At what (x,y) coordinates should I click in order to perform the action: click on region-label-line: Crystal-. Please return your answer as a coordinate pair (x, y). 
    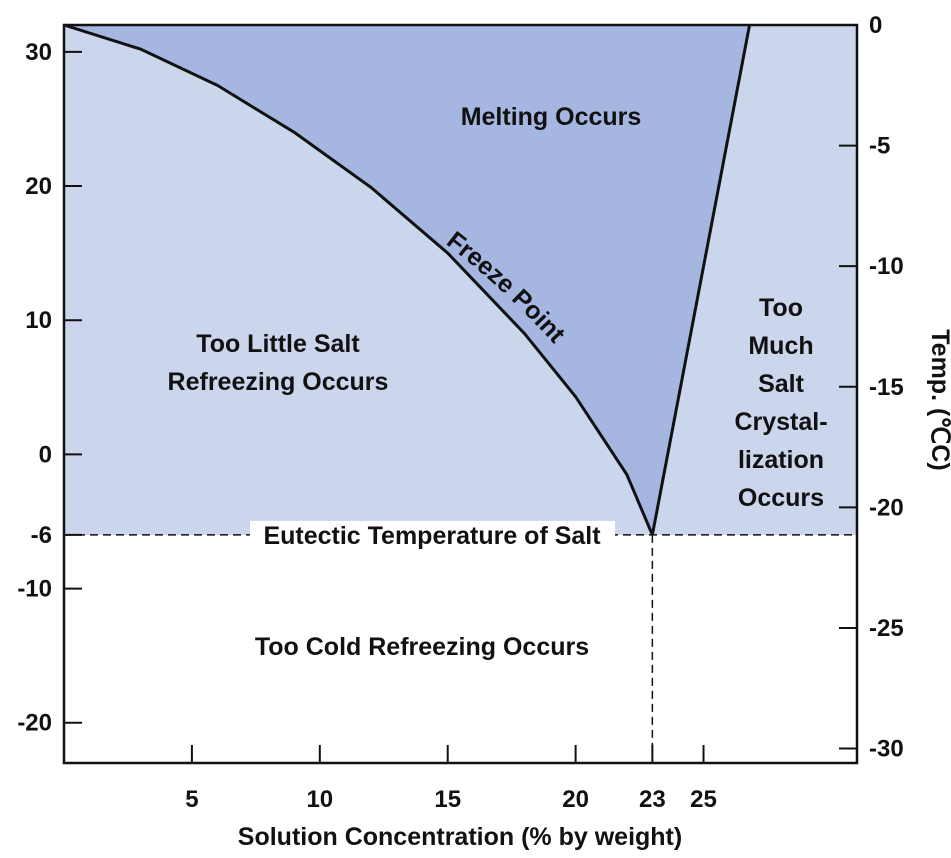
    Looking at the image, I should click on (780, 422).